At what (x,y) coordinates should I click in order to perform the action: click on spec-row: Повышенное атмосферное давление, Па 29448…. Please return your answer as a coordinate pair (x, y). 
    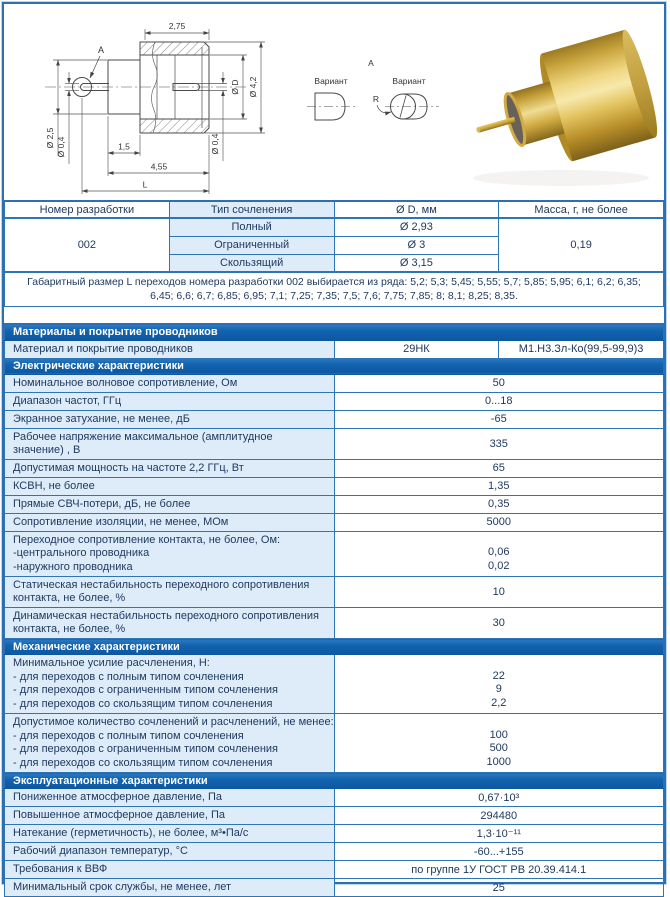
    Looking at the image, I should click on (334, 815).